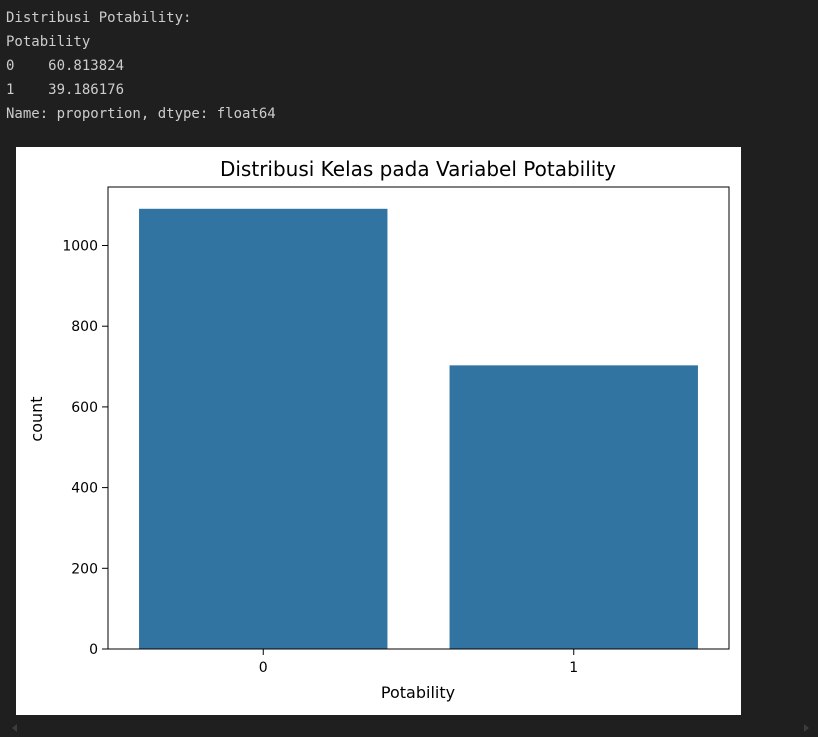  I want to click on y-axis-label: count, so click(36, 418).